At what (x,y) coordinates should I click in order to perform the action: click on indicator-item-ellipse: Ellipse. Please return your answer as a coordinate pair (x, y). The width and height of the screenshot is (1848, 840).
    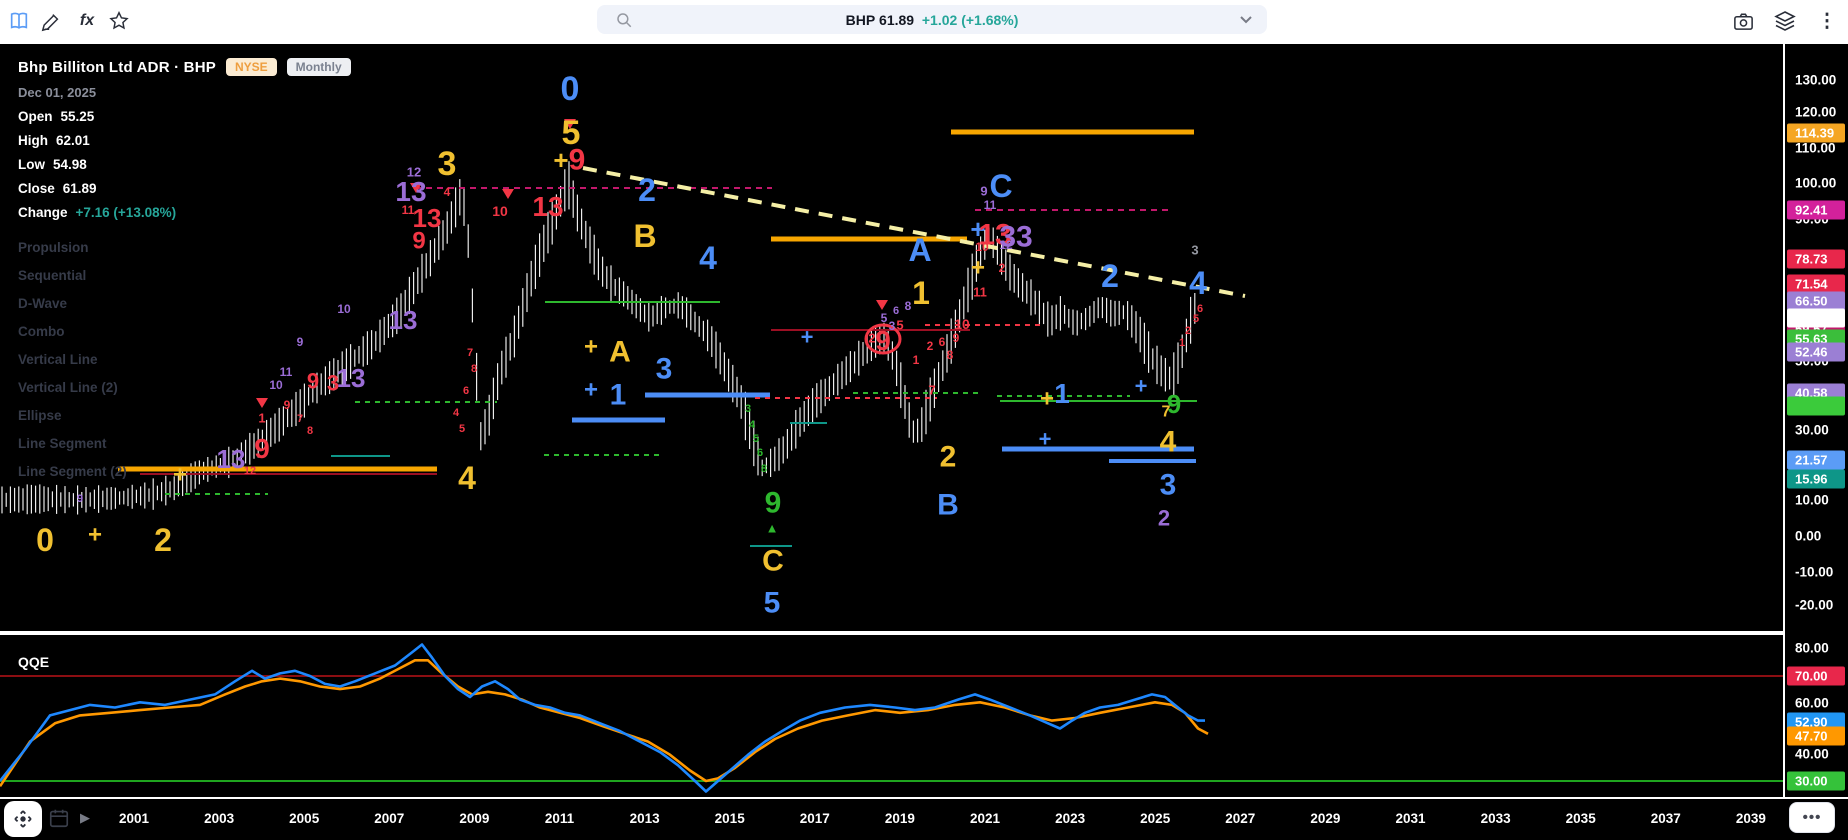
    Looking at the image, I should click on (40, 415).